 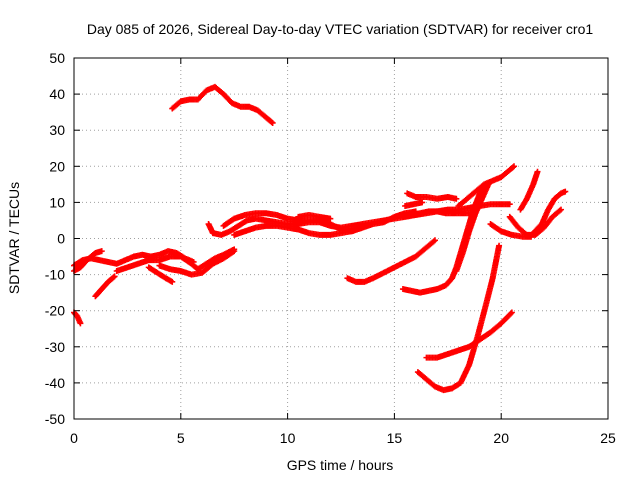 I want to click on y-tick-label: 50, so click(x=57, y=58).